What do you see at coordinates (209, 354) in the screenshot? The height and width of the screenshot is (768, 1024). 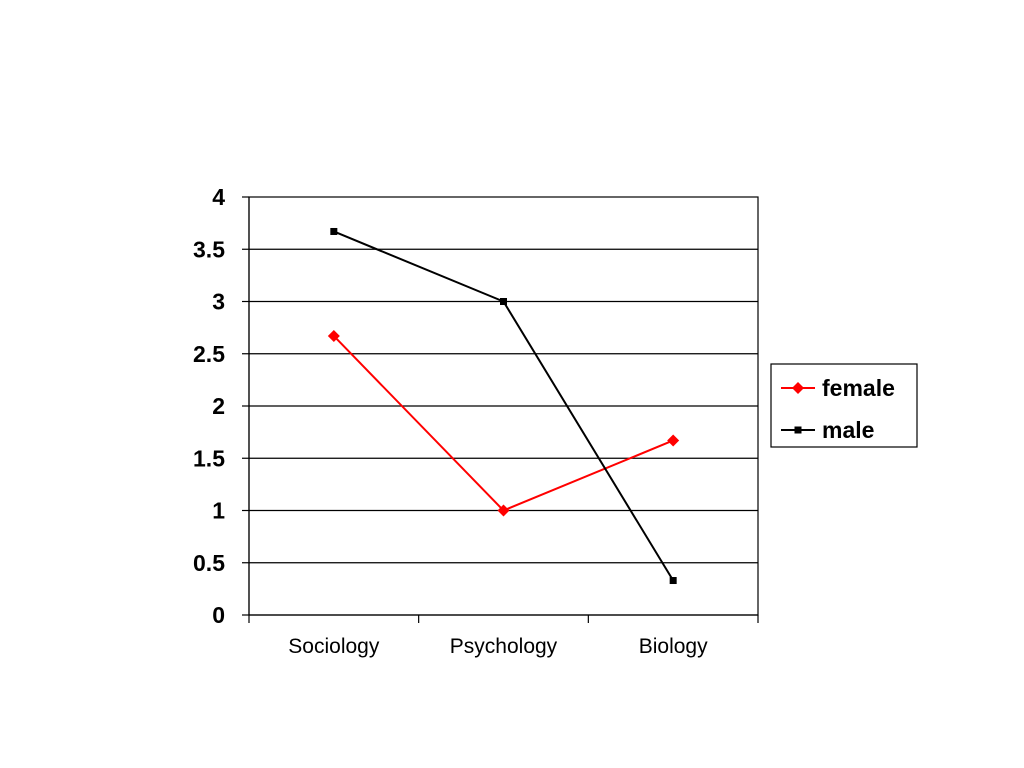 I see `y-tick-label: 2.5` at bounding box center [209, 354].